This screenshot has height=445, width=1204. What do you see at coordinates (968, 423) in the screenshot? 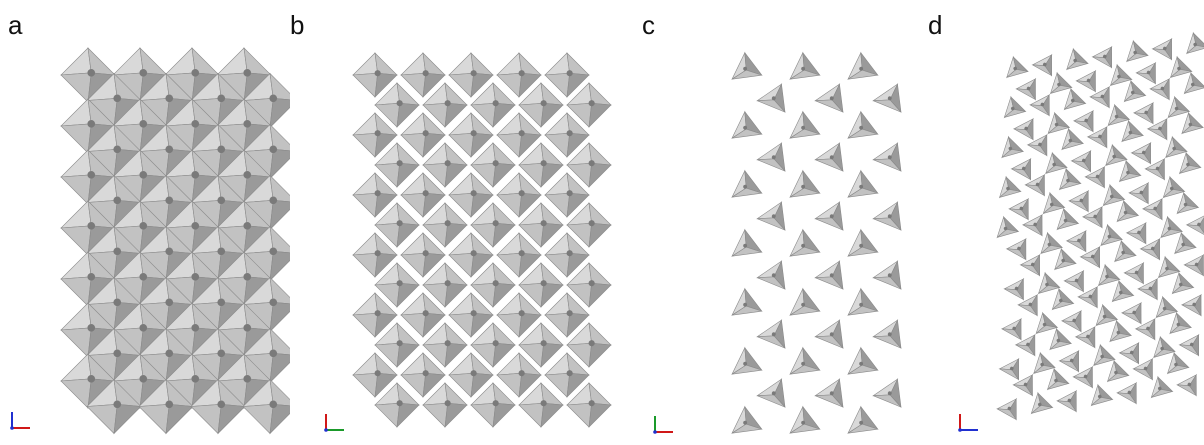
I see `axis-triad-d` at bounding box center [968, 423].